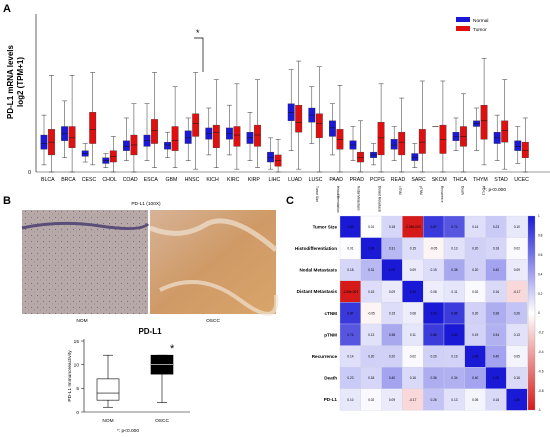 This screenshot has width=550, height=437. Describe the element at coordinates (421, 190) in the screenshot. I see `heatmap-col-label-ptnm: pTNM` at that location.